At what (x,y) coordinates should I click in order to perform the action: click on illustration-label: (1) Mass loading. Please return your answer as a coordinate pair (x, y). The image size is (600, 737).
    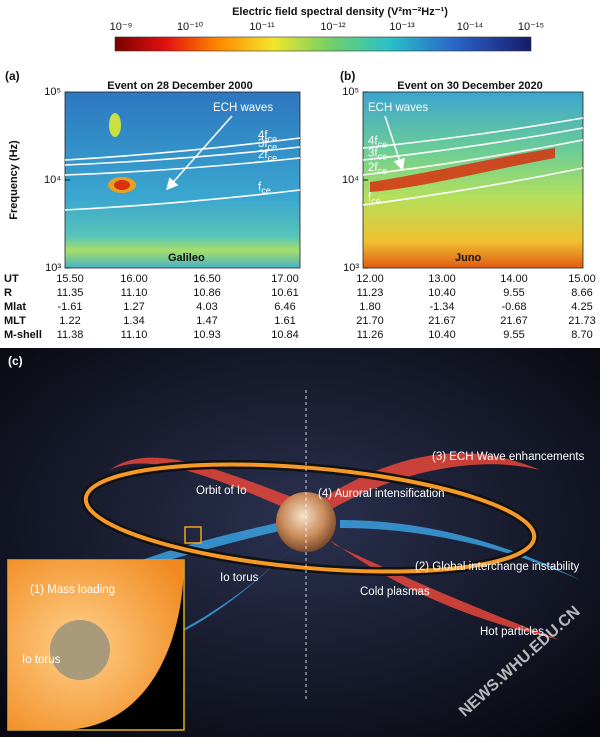
    Looking at the image, I should click on (72, 590).